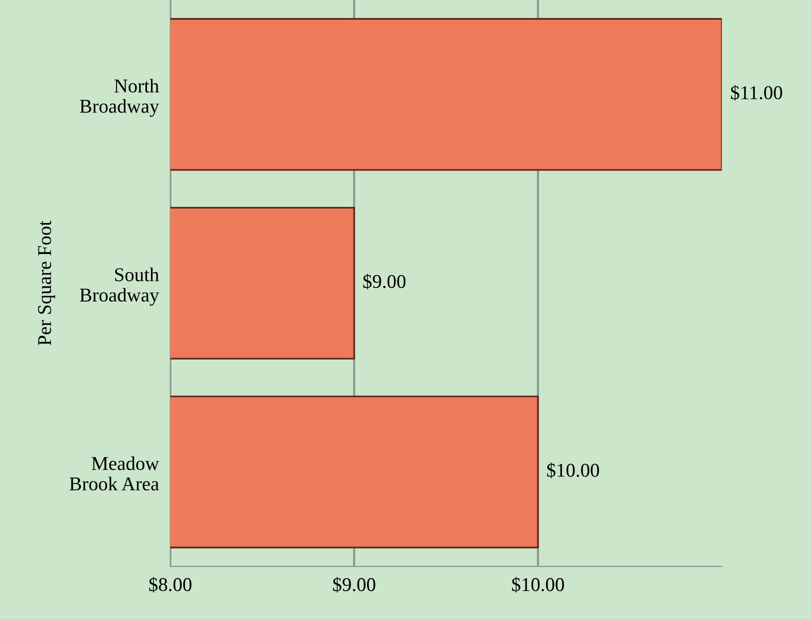 Image resolution: width=811 pixels, height=619 pixels. I want to click on y-tick-label: South Broadway, so click(120, 287).